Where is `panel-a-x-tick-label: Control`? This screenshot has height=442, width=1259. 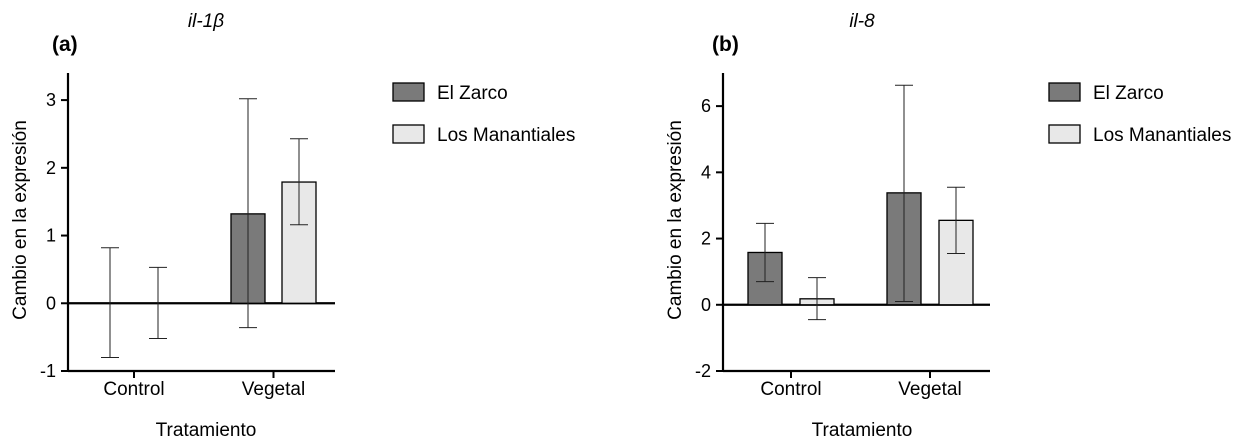
panel-a-x-tick-label: Control is located at coordinates (133, 389).